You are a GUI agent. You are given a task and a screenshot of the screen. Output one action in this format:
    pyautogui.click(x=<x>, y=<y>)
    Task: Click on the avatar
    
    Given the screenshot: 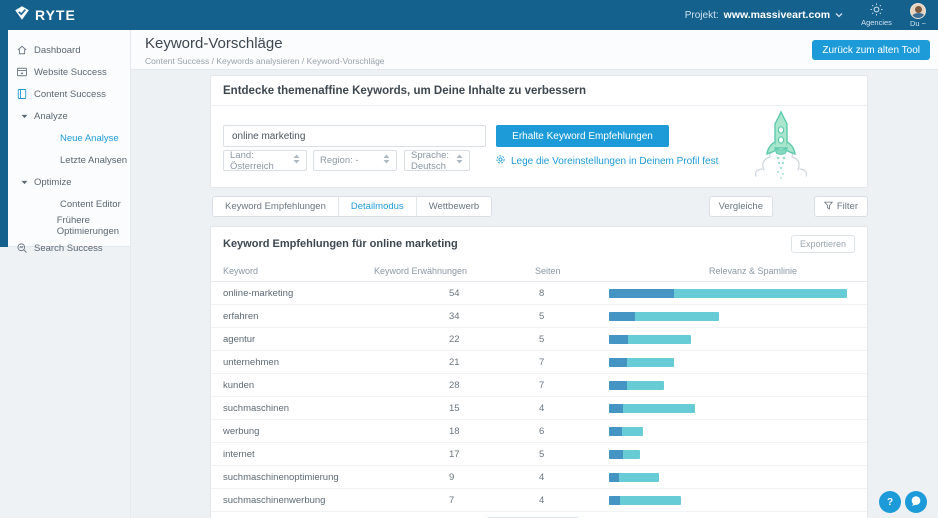 What is the action you would take?
    pyautogui.click(x=917, y=10)
    